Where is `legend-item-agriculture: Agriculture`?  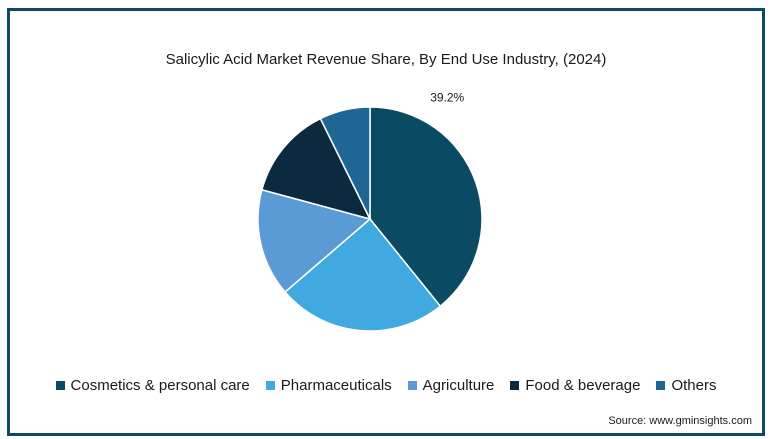
legend-item-agriculture: Agriculture is located at coordinates (451, 385).